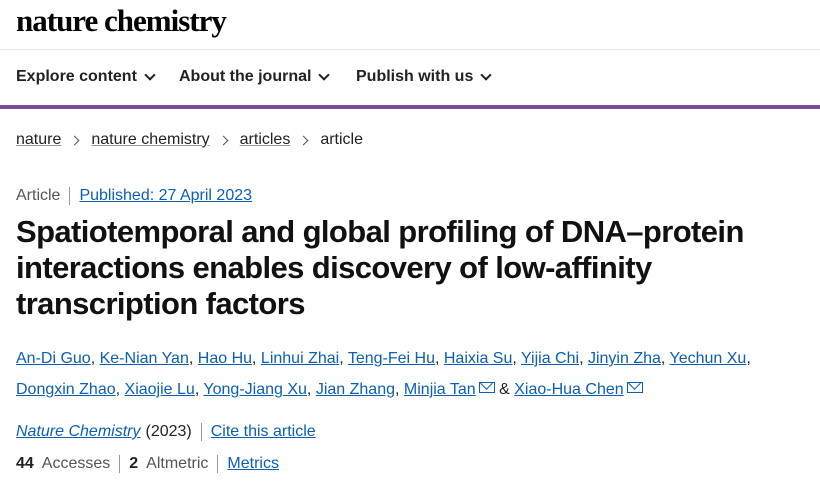 The height and width of the screenshot is (485, 820). Describe the element at coordinates (410, 107) in the screenshot. I see `nav-accent-bar` at that location.